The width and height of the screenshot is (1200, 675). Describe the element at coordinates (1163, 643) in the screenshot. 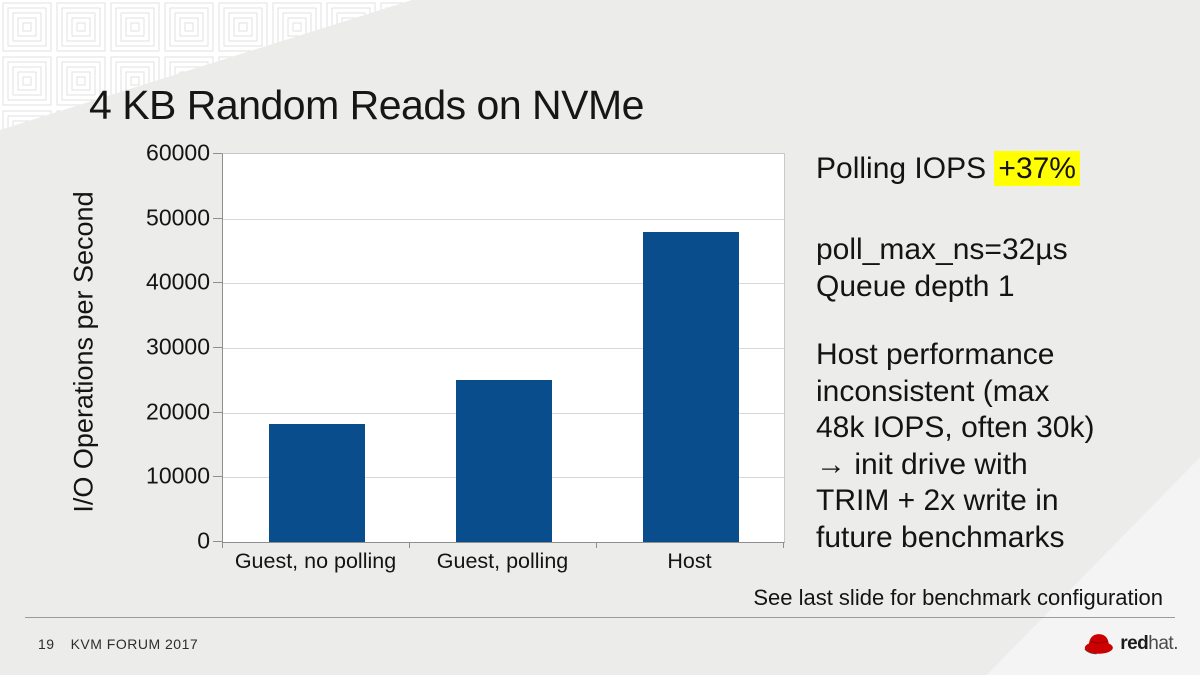

I see `logo-word-hat: hat.` at that location.